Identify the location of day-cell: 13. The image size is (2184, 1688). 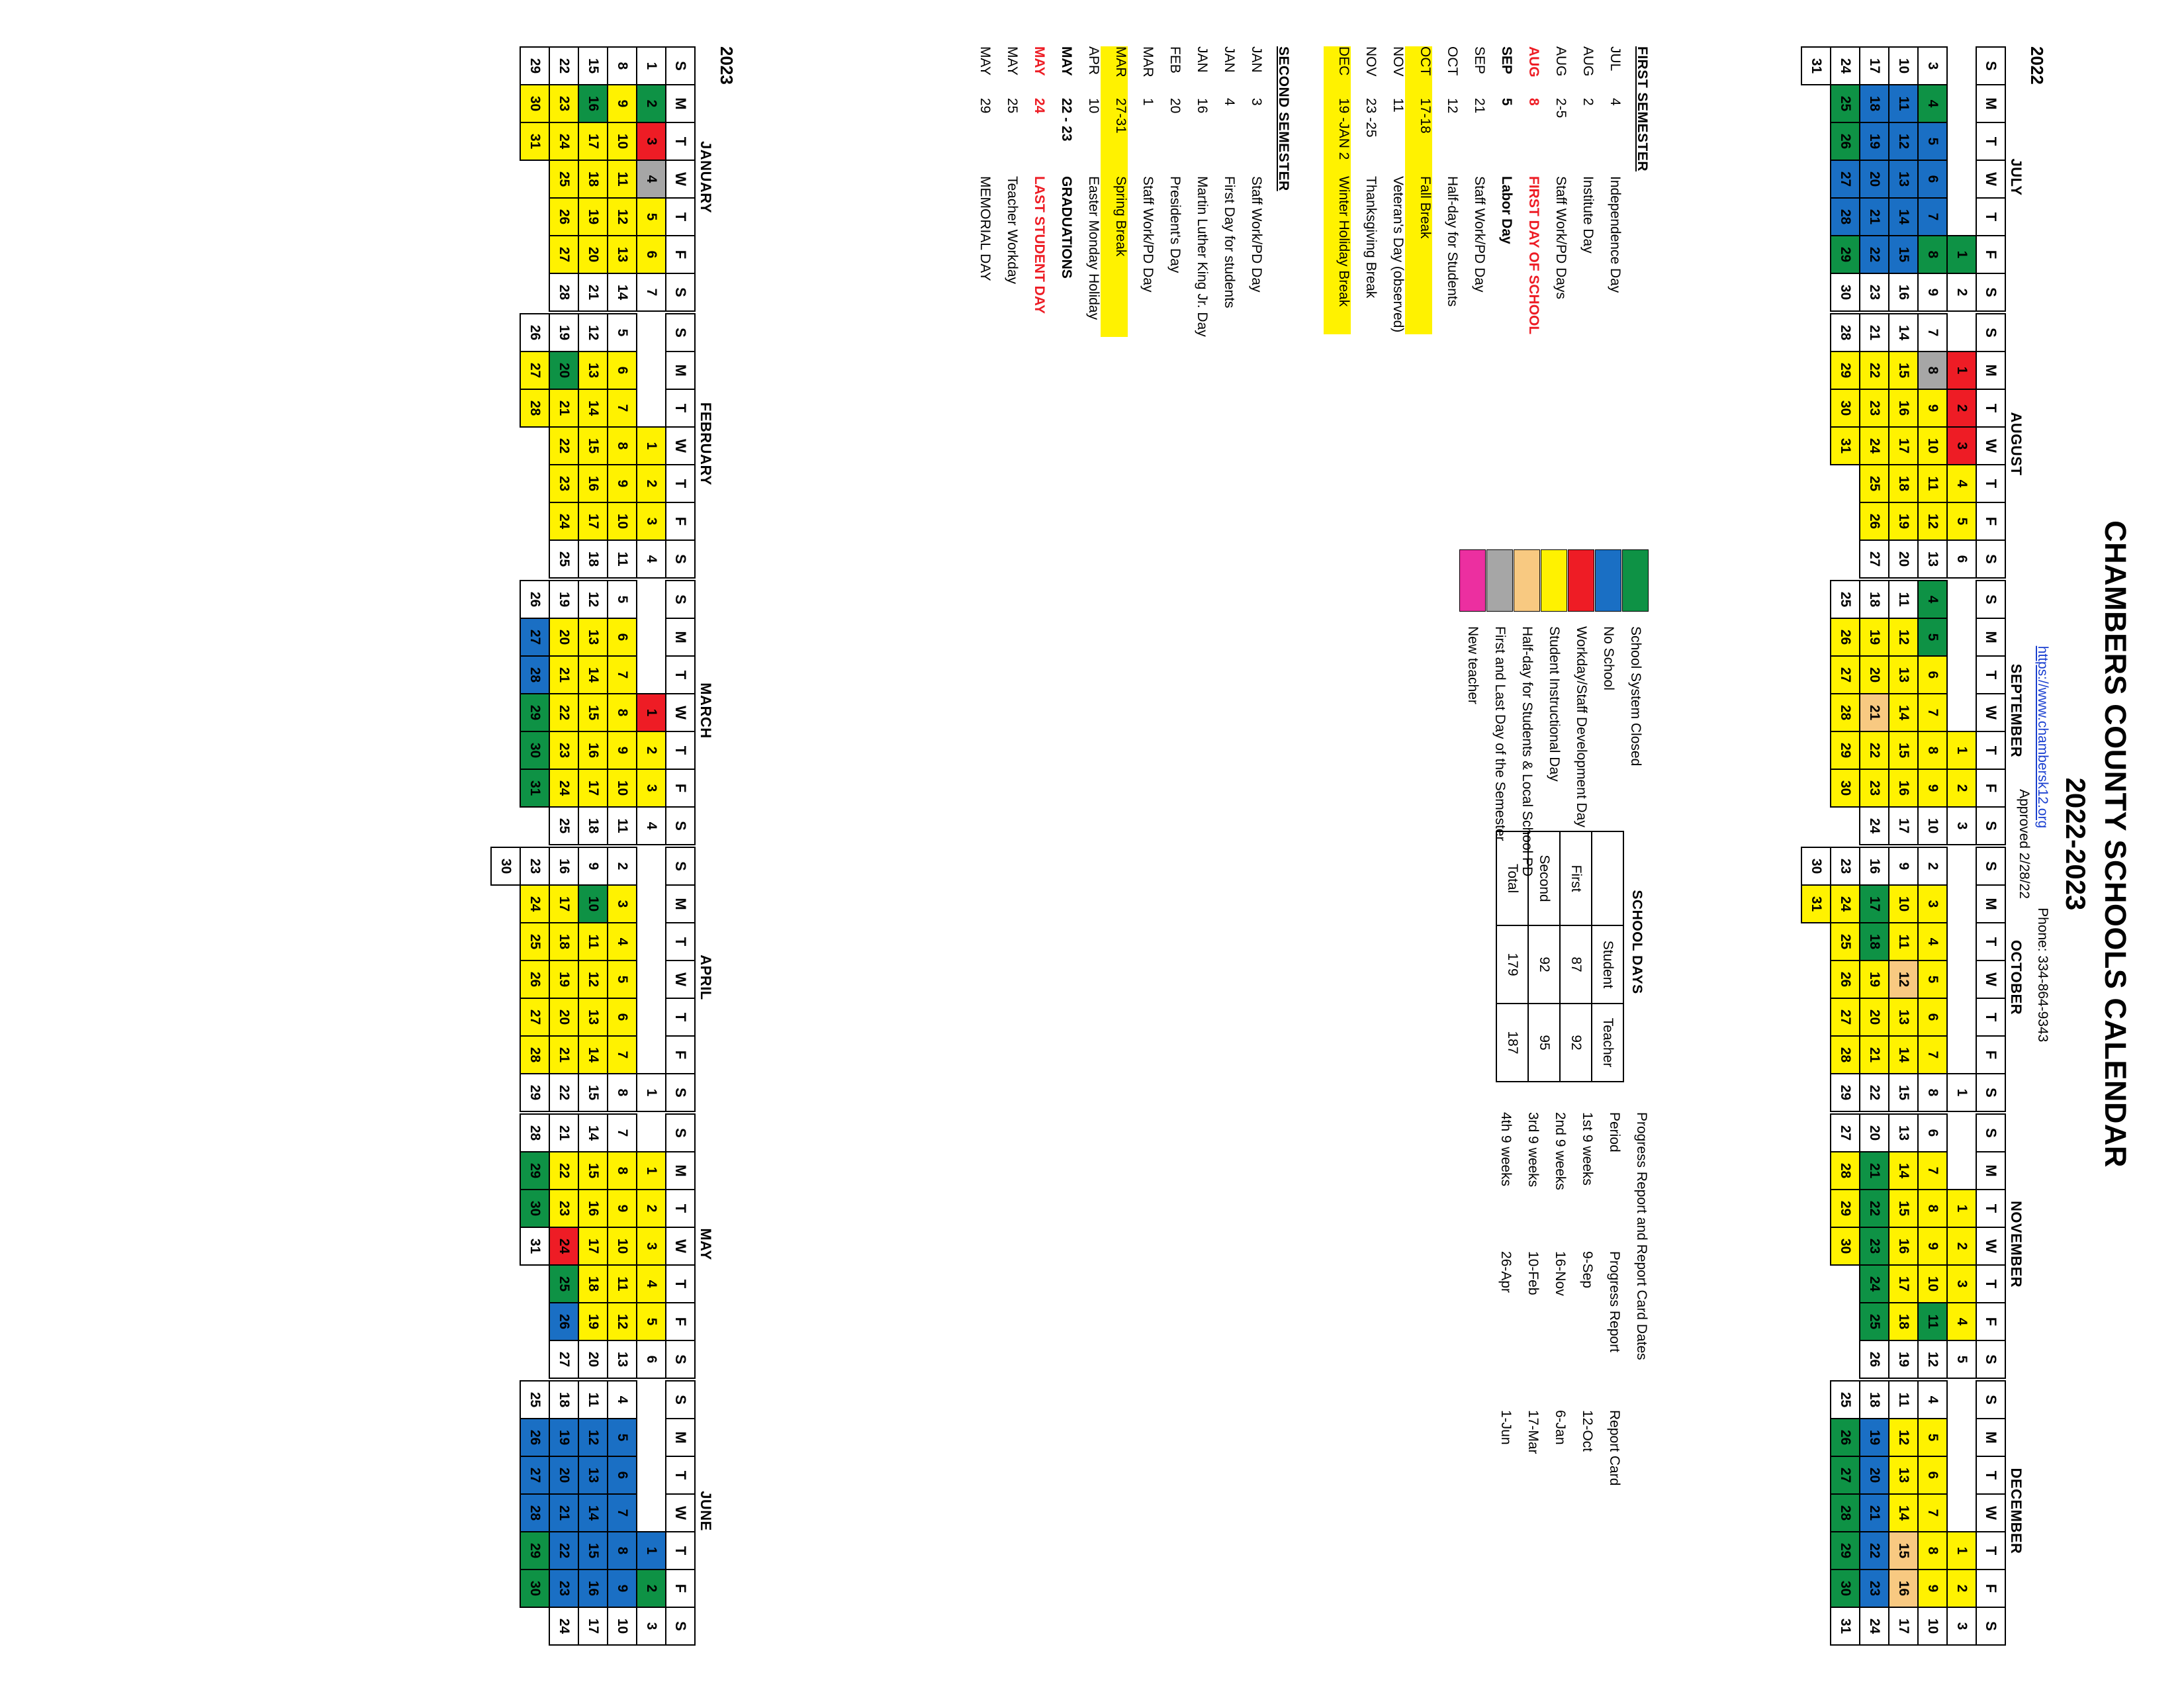
(1932, 559).